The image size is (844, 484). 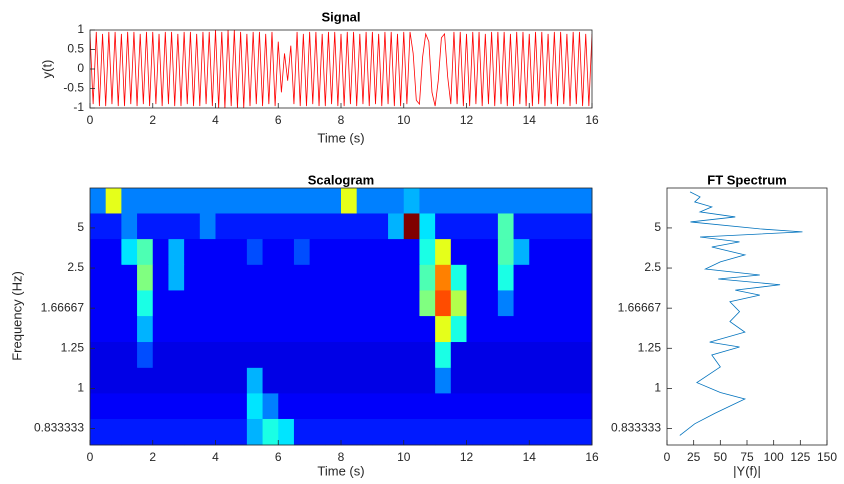 What do you see at coordinates (650, 347) in the screenshot?
I see `y-tick-label: 1.25` at bounding box center [650, 347].